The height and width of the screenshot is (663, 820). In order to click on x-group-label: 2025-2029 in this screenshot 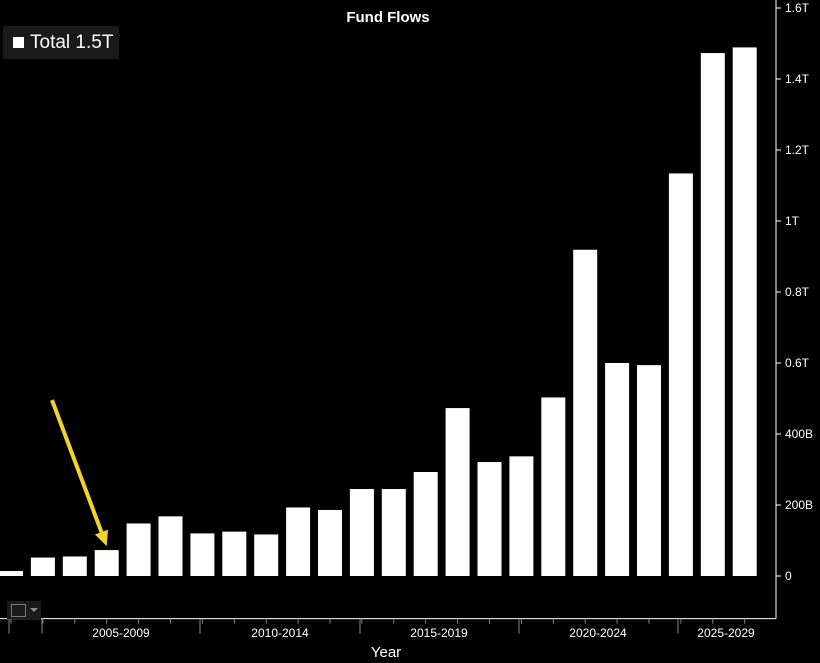, I will do `click(726, 633)`.